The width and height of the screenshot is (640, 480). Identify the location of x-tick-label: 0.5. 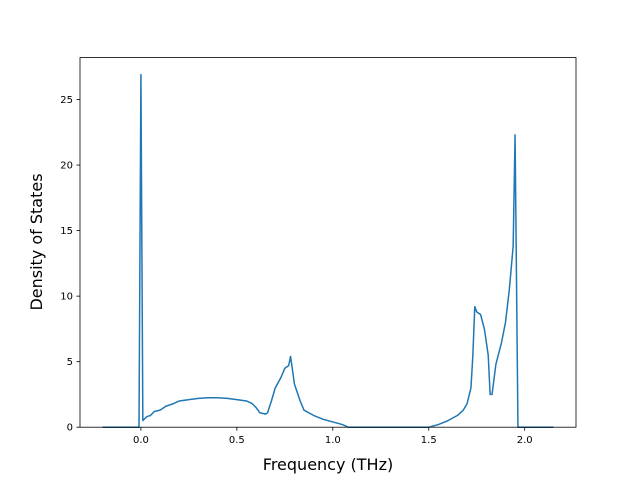
(237, 440).